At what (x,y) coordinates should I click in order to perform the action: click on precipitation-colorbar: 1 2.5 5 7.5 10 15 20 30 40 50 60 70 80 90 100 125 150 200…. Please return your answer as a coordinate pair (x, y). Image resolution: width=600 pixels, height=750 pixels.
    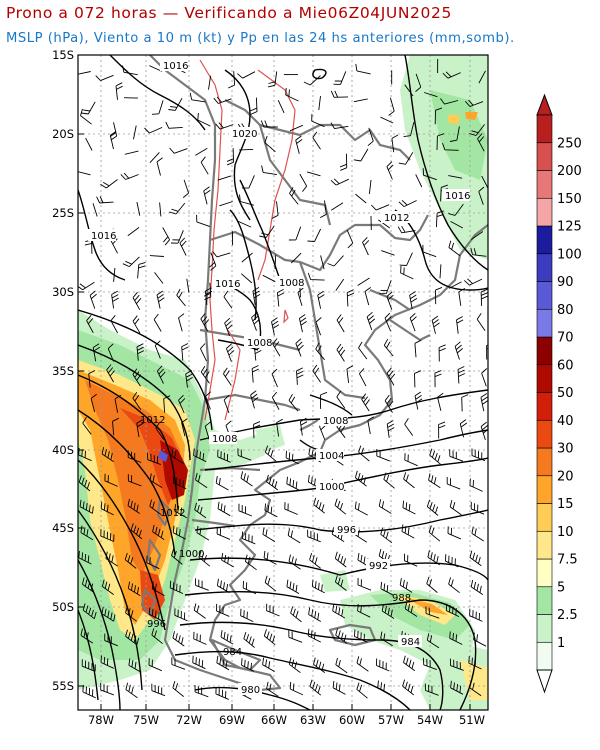
    Looking at the image, I should click on (559, 393).